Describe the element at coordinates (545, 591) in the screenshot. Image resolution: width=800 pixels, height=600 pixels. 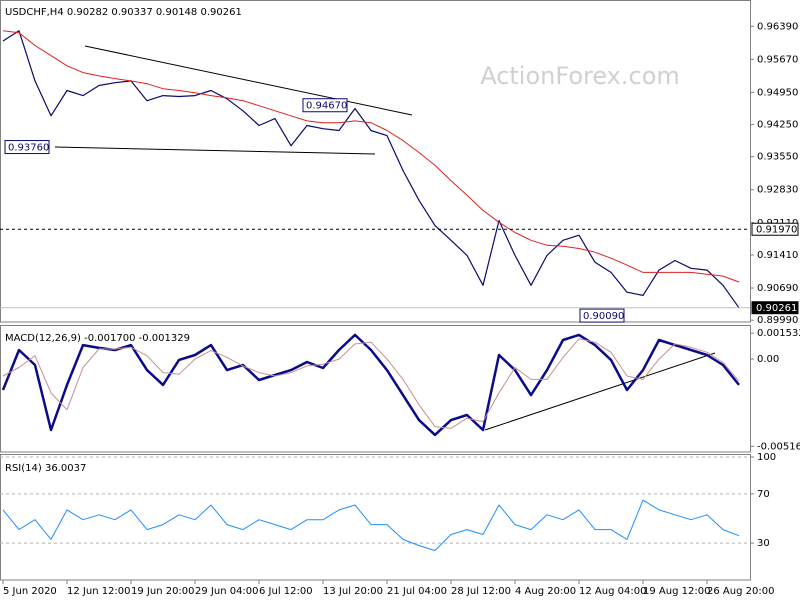
I see `x-tick-label: 4 Aug 20:00` at that location.